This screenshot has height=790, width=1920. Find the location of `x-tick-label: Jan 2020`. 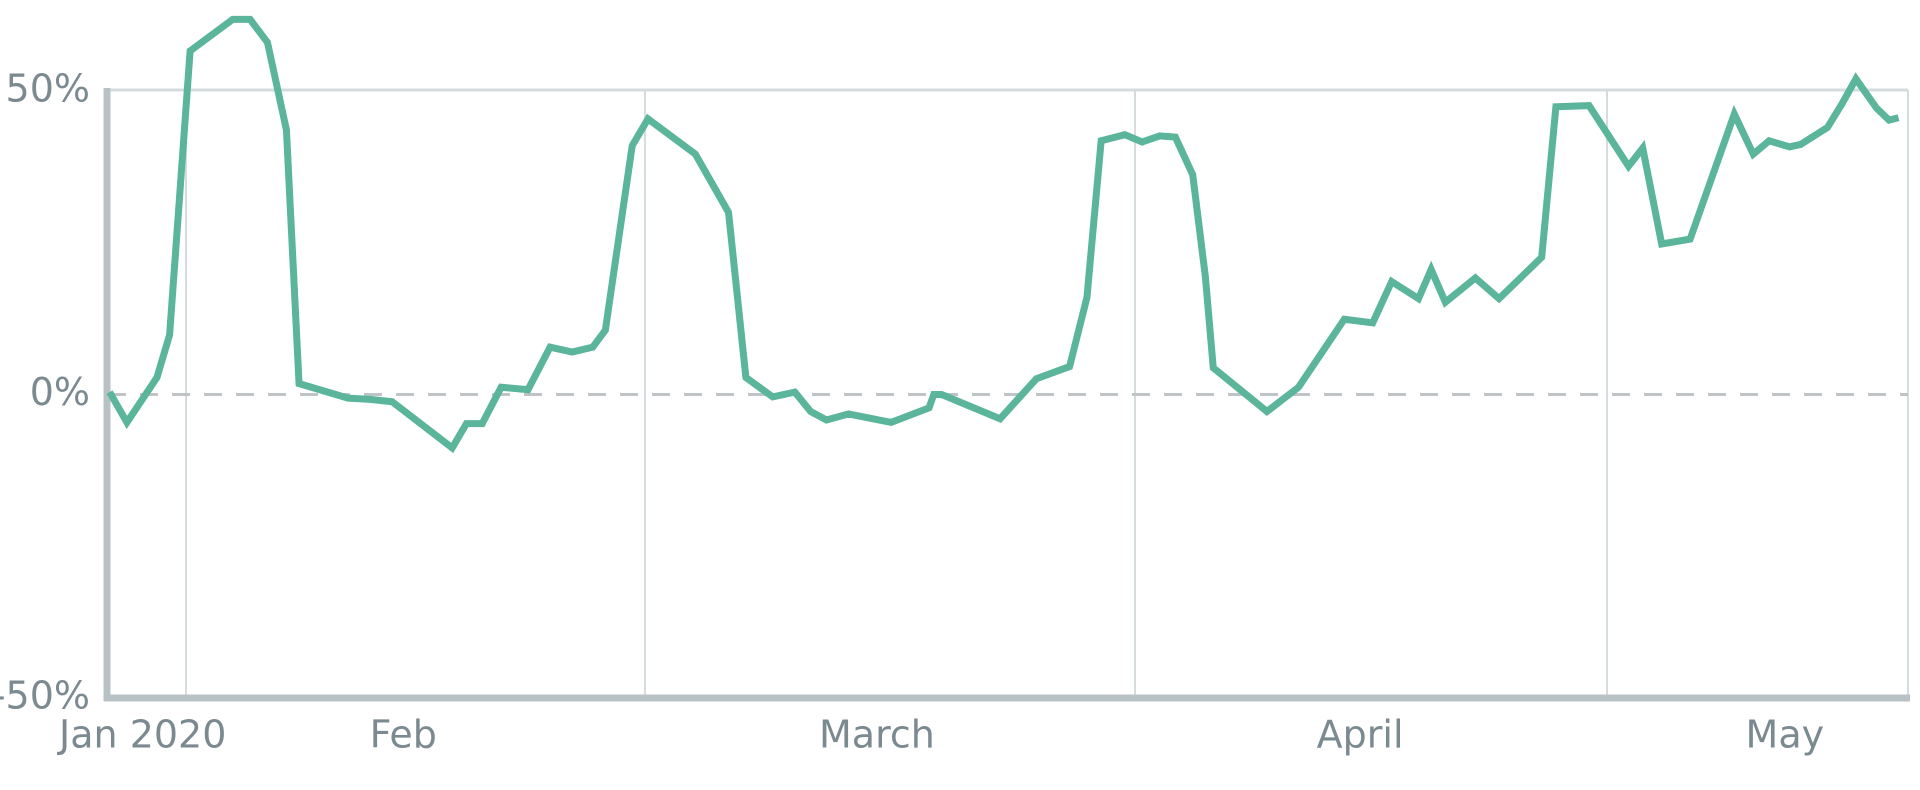

x-tick-label: Jan 2020 is located at coordinates (141, 735).